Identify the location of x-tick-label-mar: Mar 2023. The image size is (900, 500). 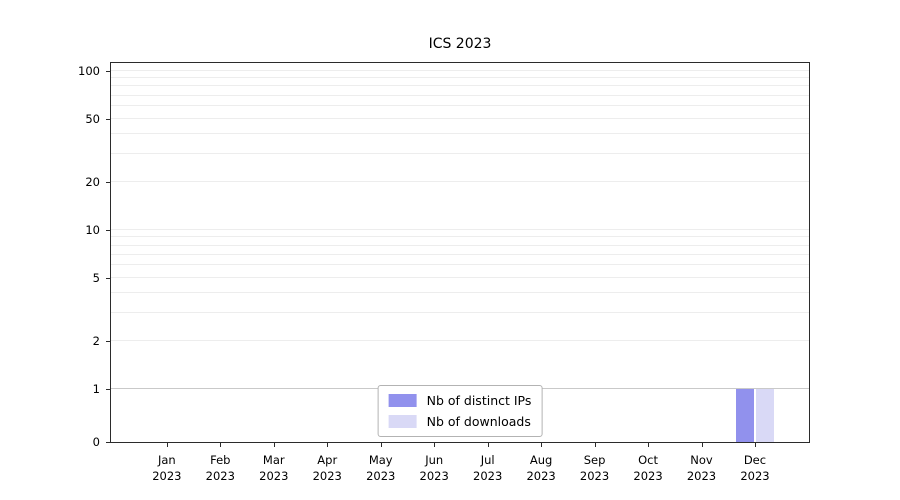
(274, 468).